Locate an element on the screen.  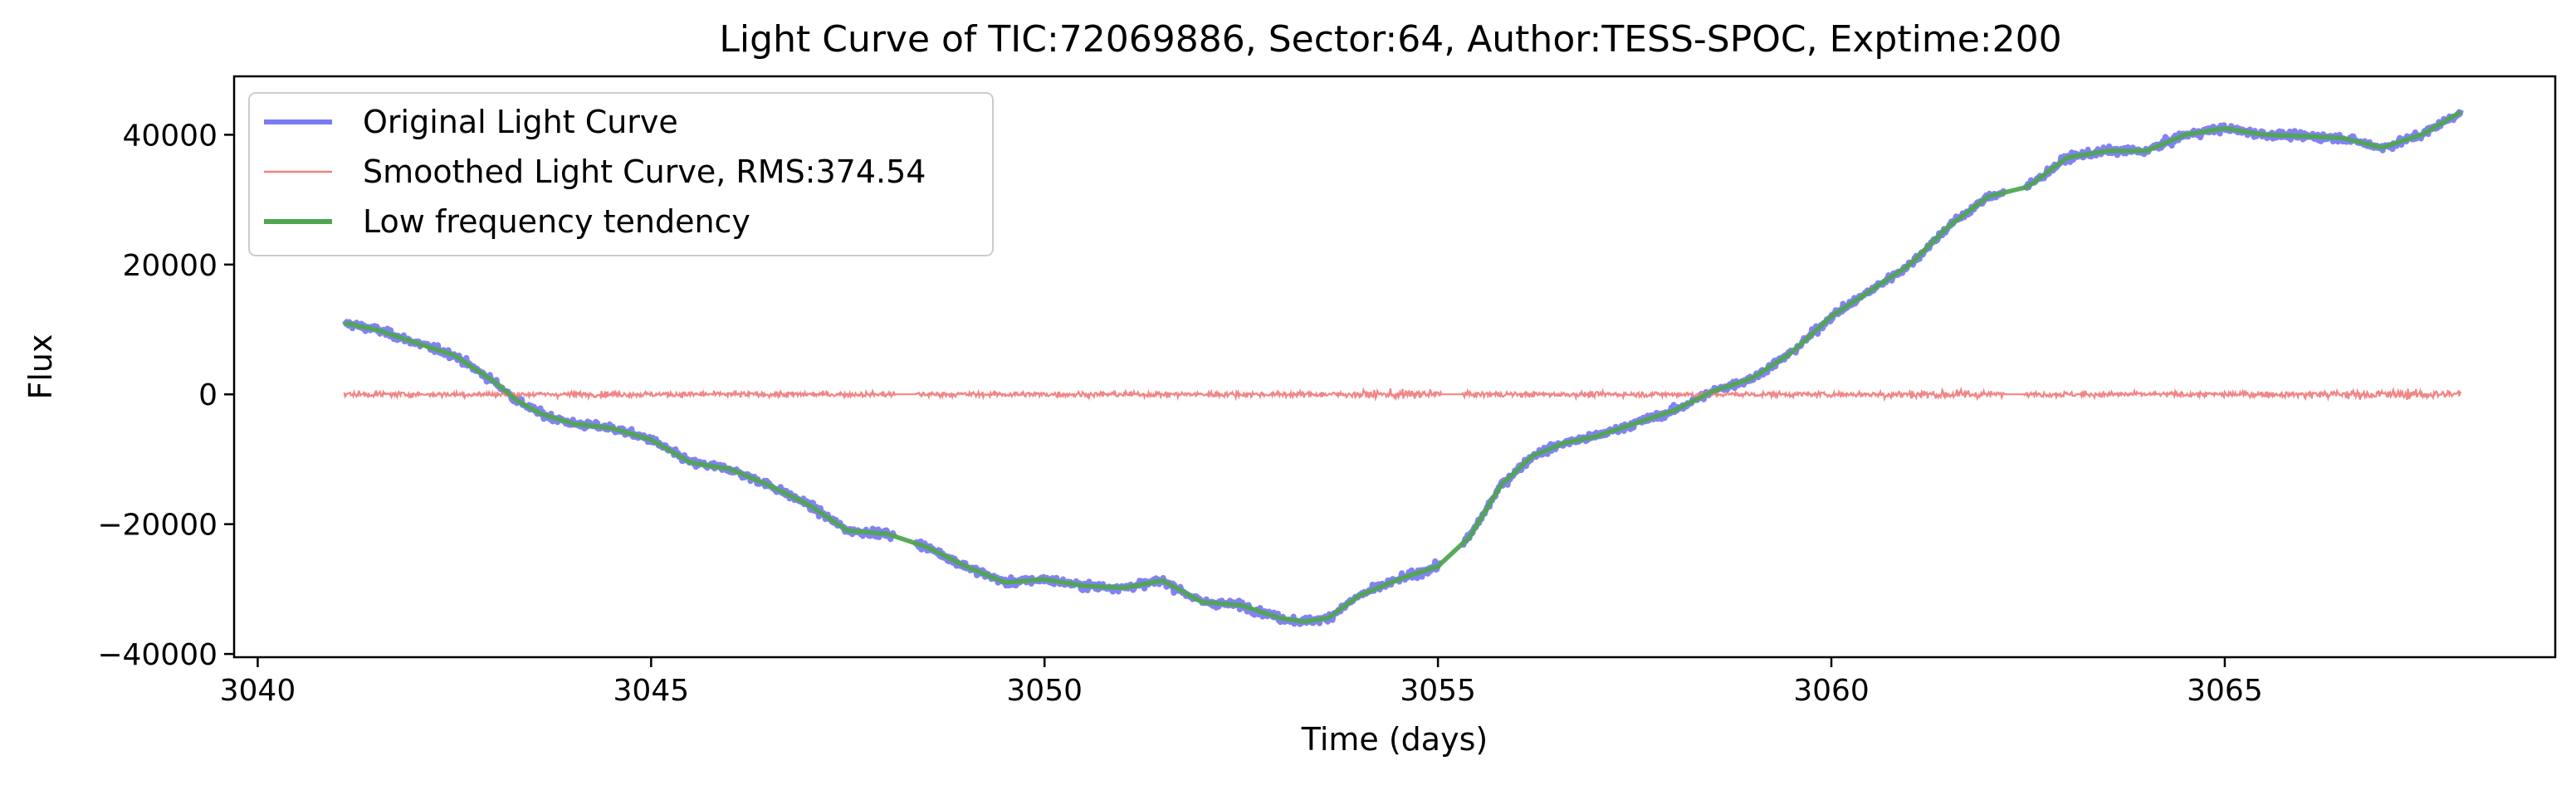
y-tick-label: 40000 is located at coordinates (170, 136).